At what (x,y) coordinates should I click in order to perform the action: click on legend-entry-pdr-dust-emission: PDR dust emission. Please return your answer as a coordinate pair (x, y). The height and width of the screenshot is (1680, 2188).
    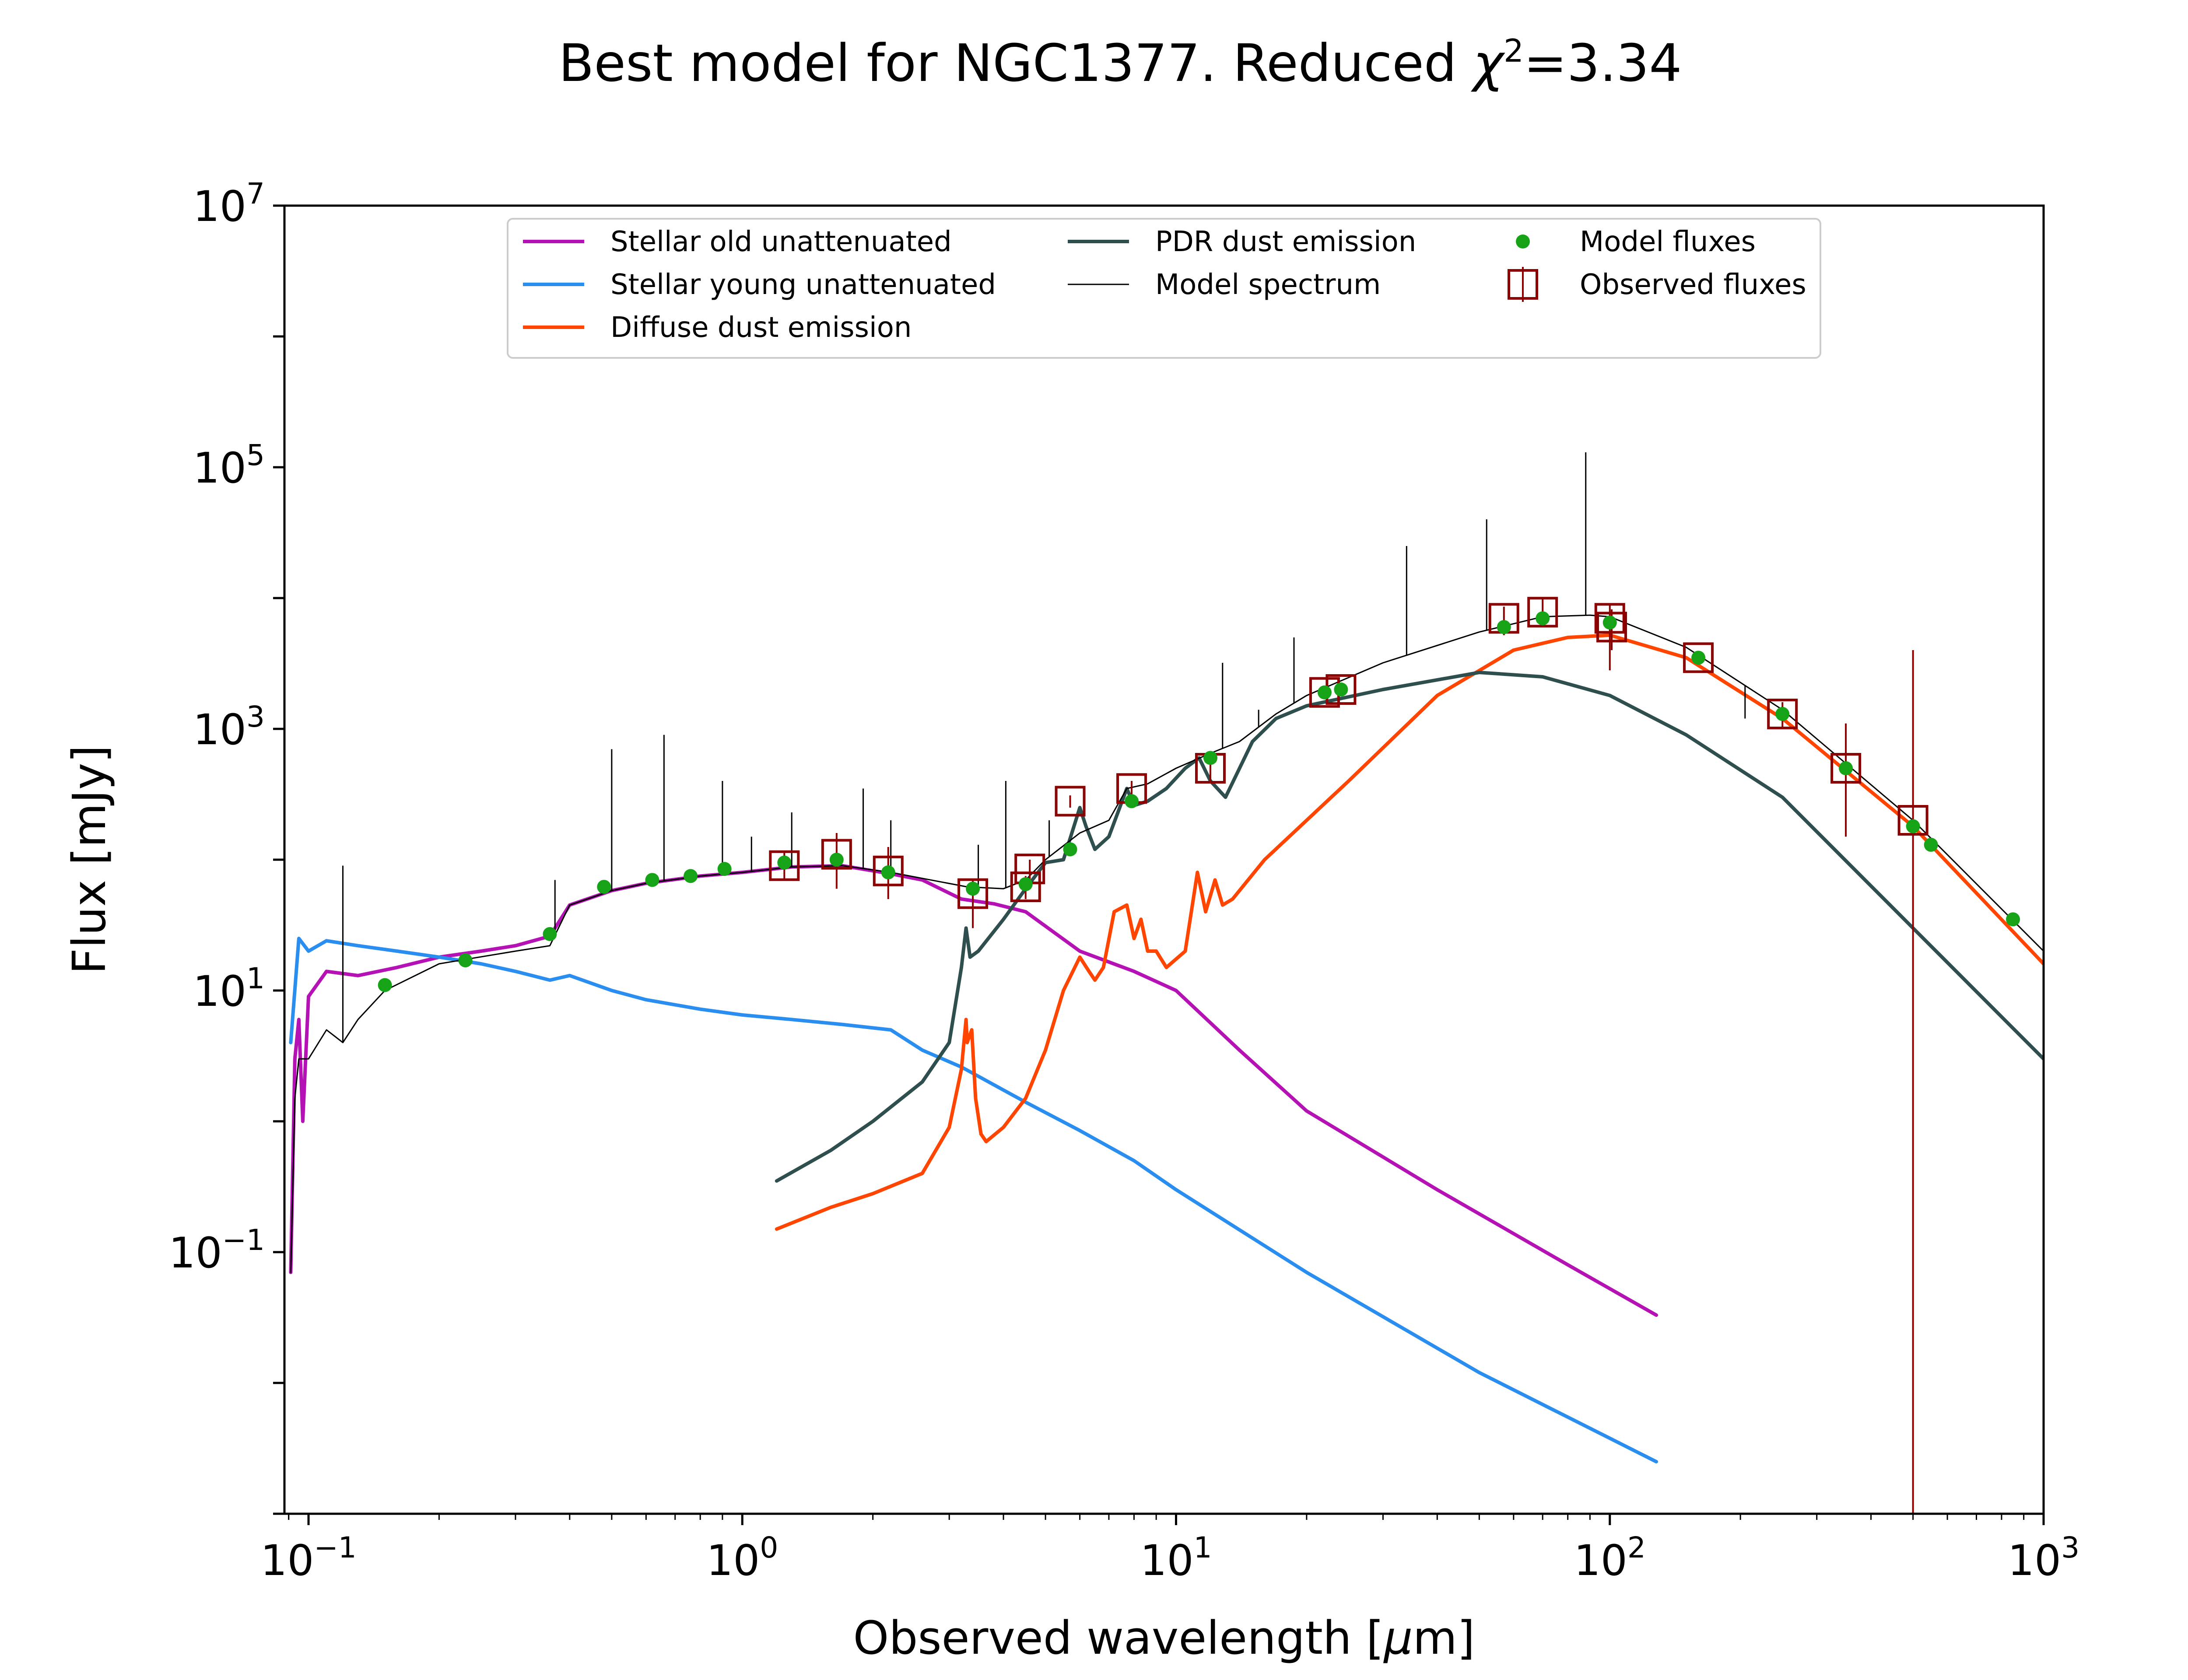
    Looking at the image, I should click on (1242, 242).